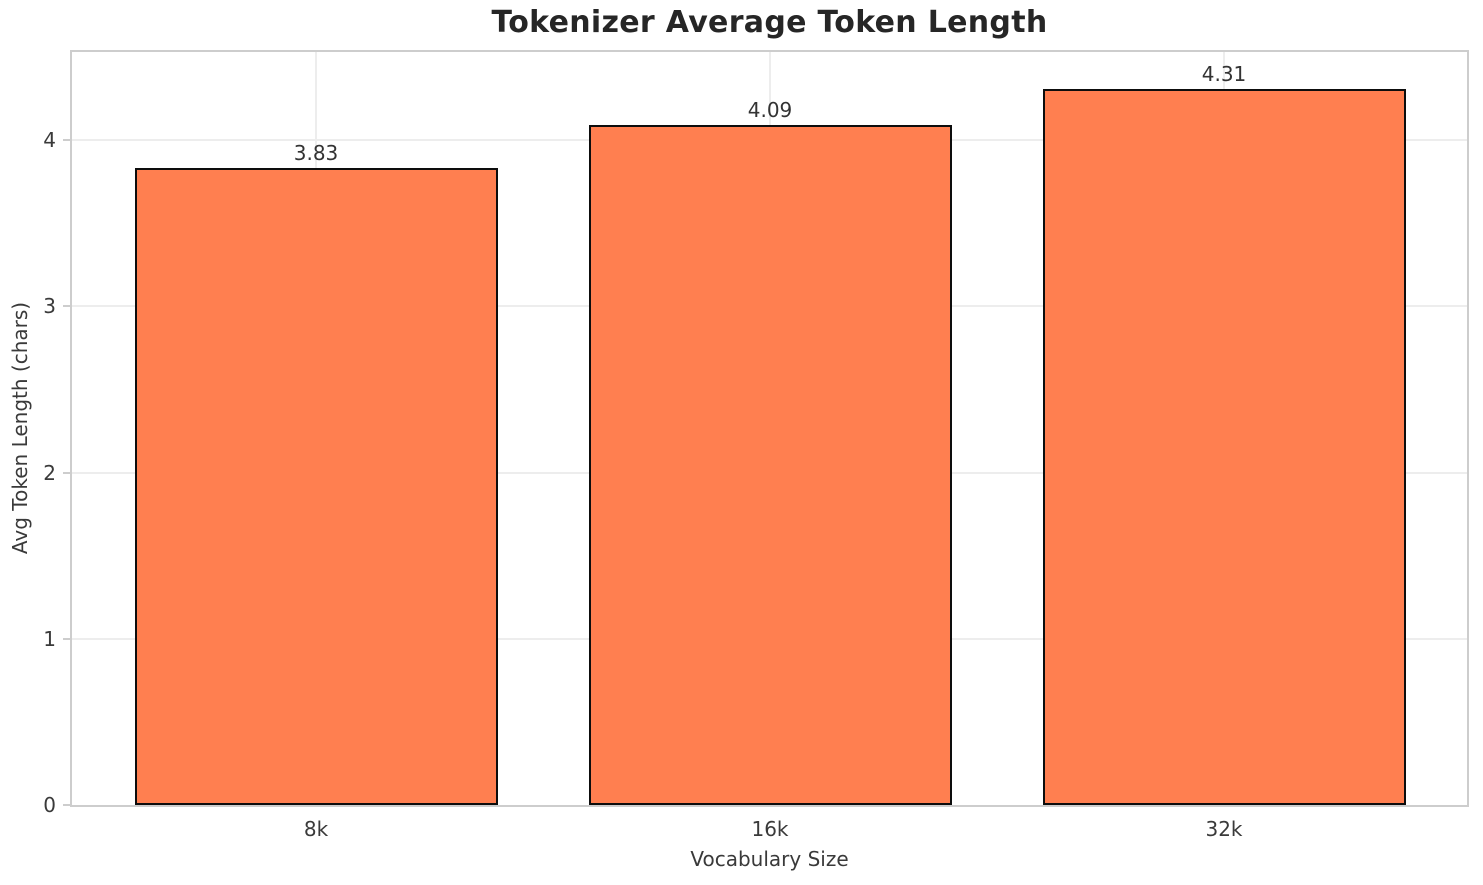 The width and height of the screenshot is (1483, 885). Describe the element at coordinates (769, 22) in the screenshot. I see `chart-title: Tokenizer Average Token Length` at that location.